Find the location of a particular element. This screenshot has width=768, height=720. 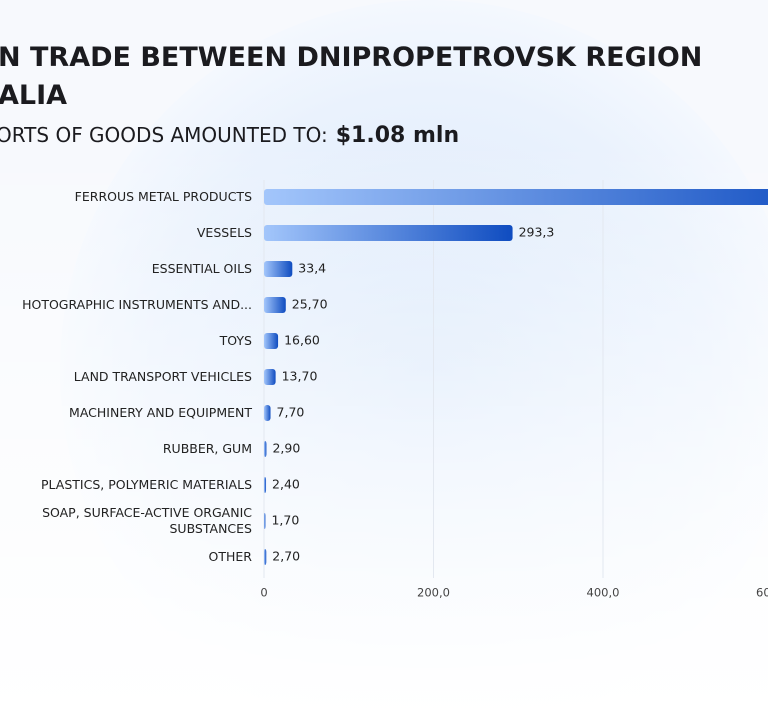

y-tick-label: TOYS is located at coordinates (235, 340).